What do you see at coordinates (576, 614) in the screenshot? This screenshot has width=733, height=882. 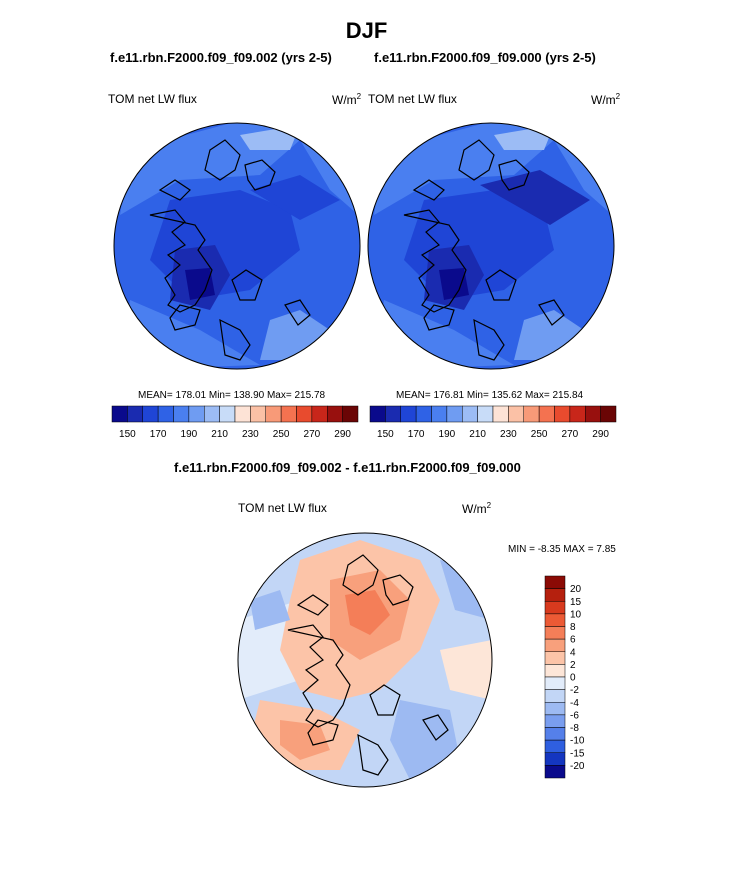 I see `diff-colorbar-tick-label: 10` at bounding box center [576, 614].